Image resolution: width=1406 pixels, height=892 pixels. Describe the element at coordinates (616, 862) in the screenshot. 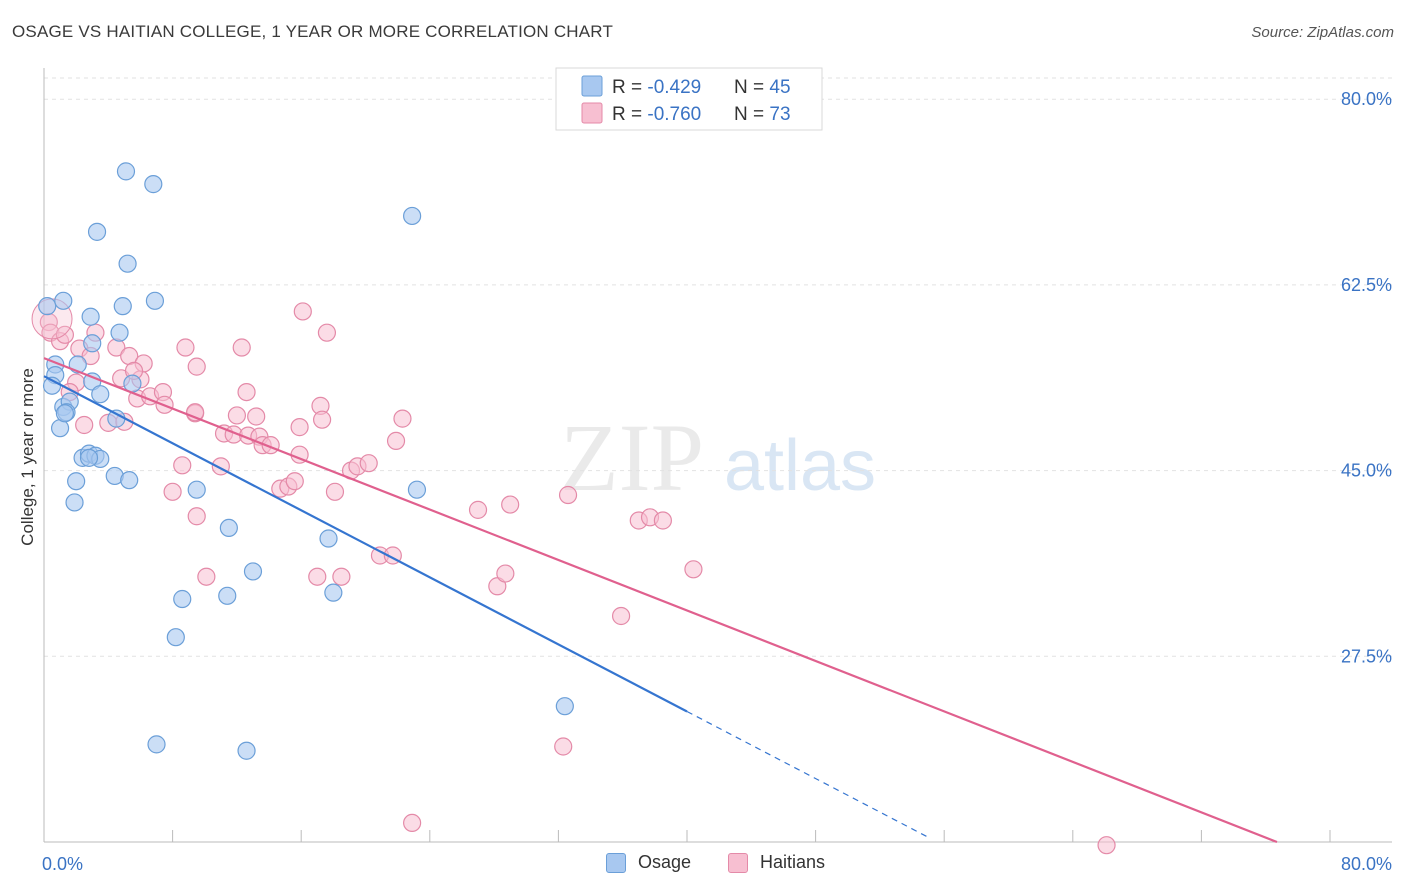

I see `legend-osage-swatch-bottom` at that location.